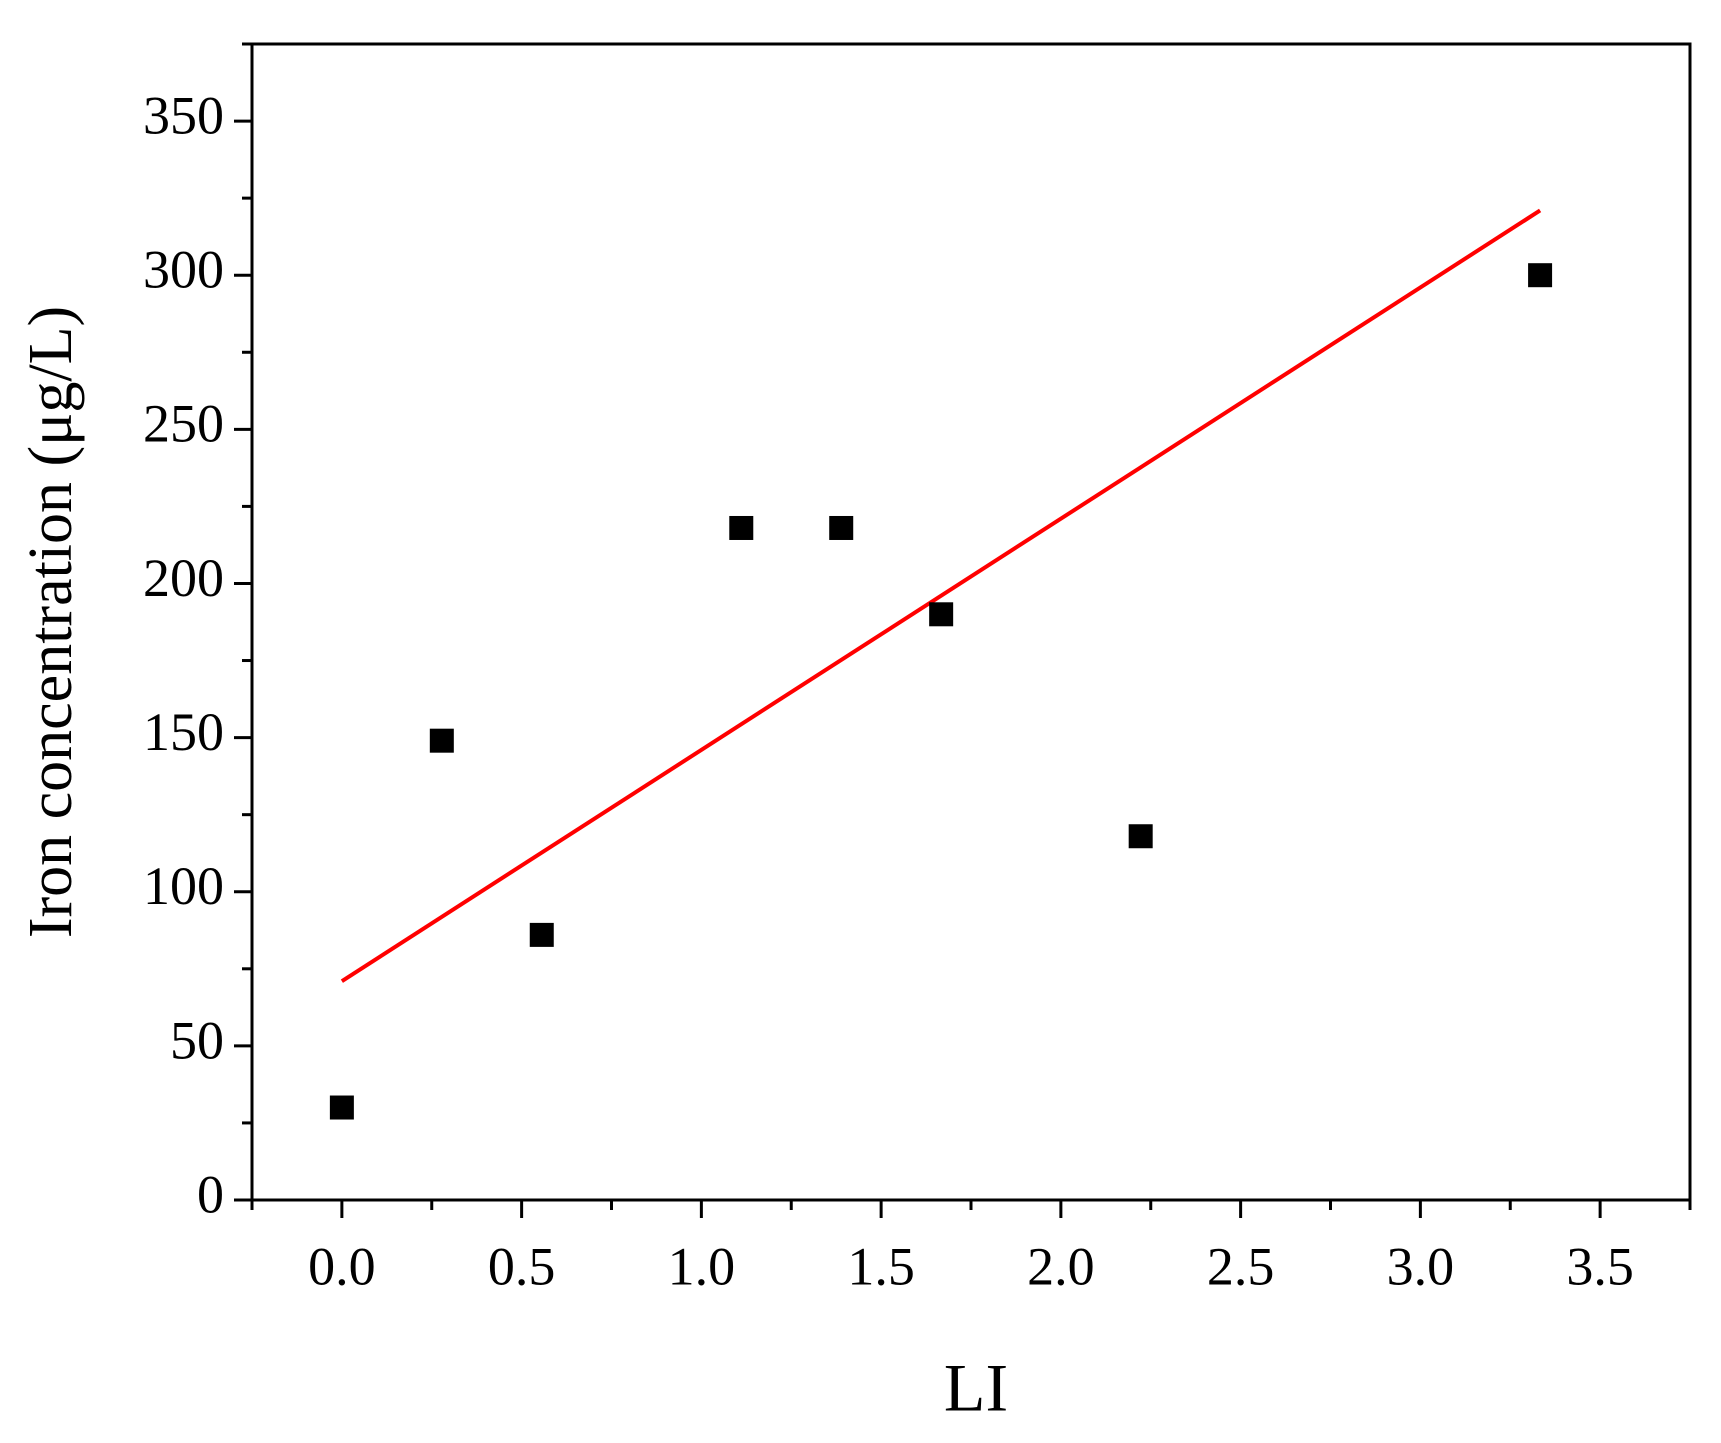 The width and height of the screenshot is (1721, 1443). Describe the element at coordinates (702, 1266) in the screenshot. I see `x-tick-label: 1.0` at that location.